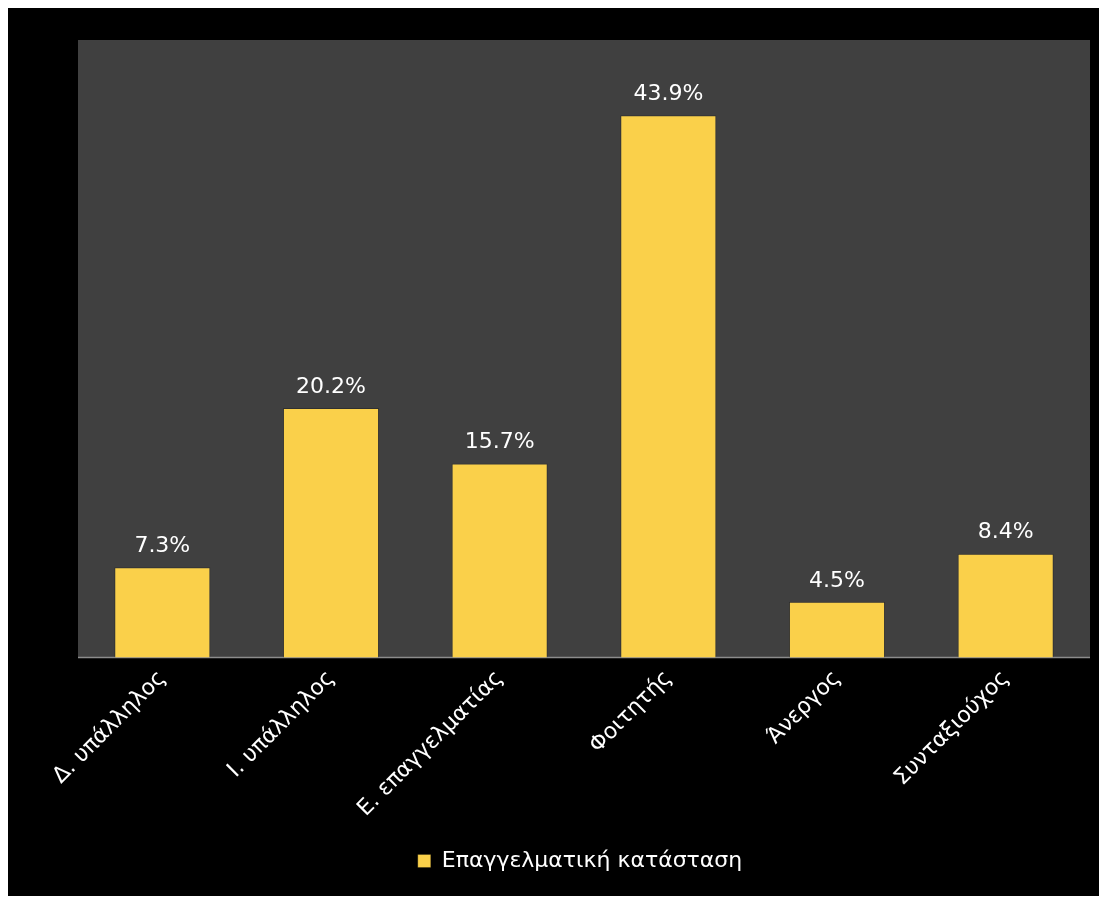  Describe the element at coordinates (668, 93) in the screenshot. I see `data-label: 43.9%` at that location.